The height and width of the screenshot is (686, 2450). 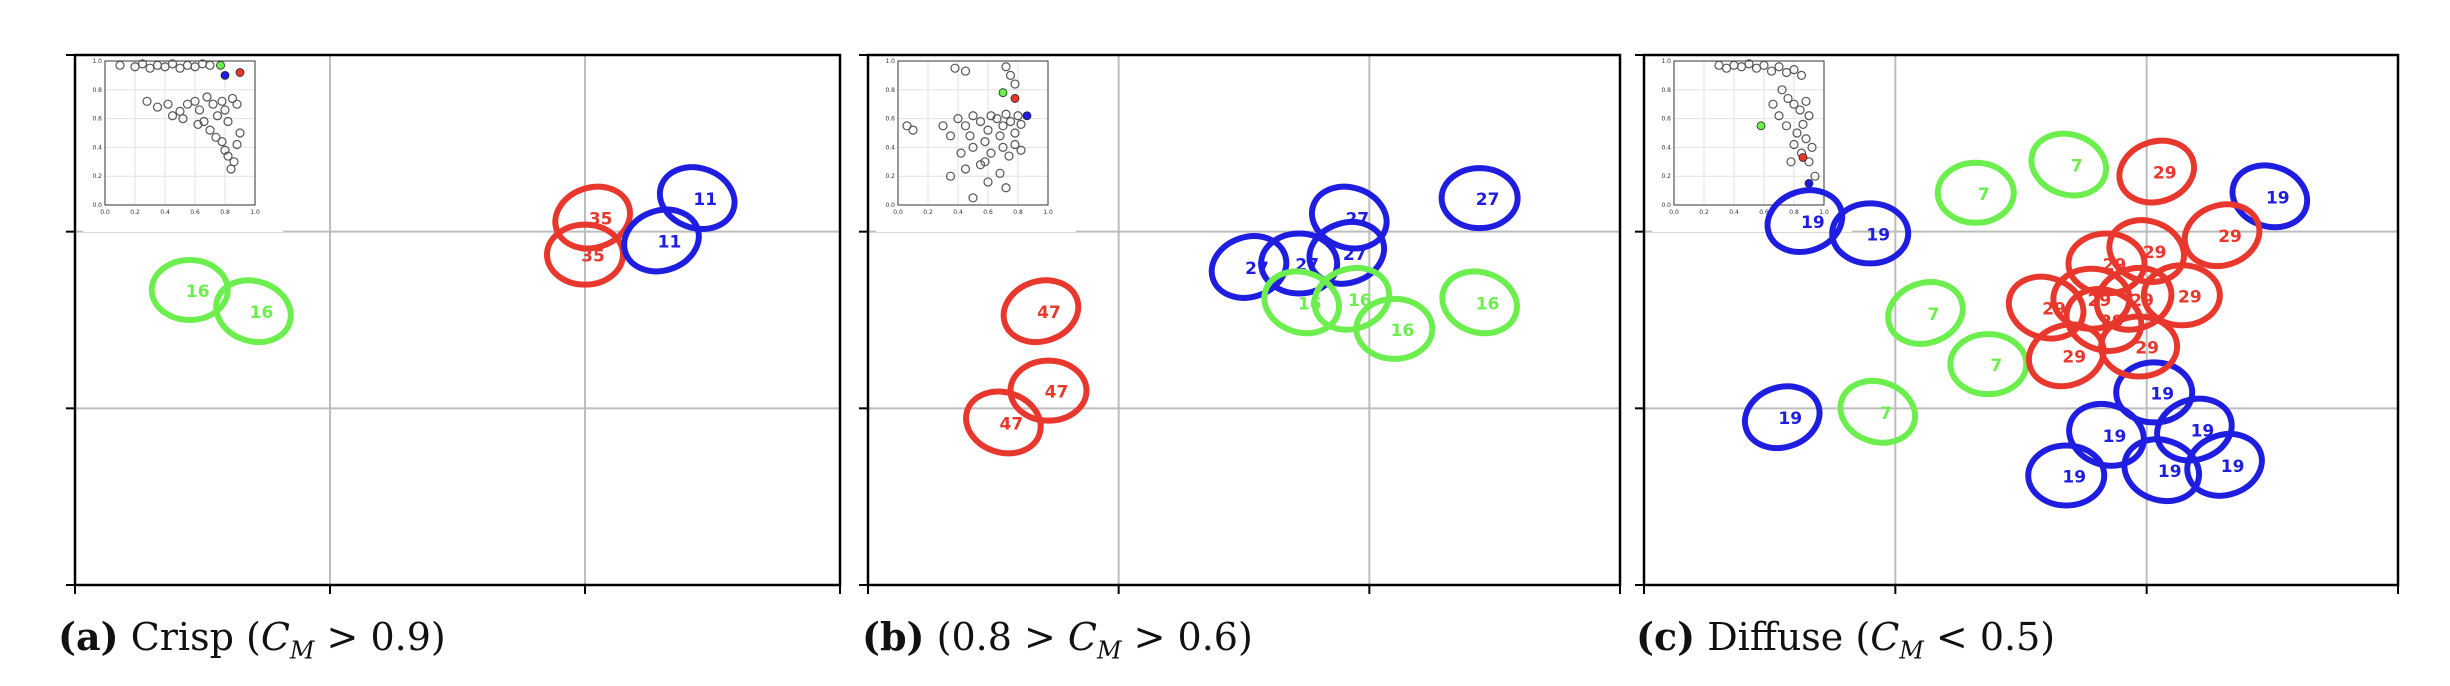 I want to click on cluster-ellipse-green: 16, so click(x=1479, y=302).